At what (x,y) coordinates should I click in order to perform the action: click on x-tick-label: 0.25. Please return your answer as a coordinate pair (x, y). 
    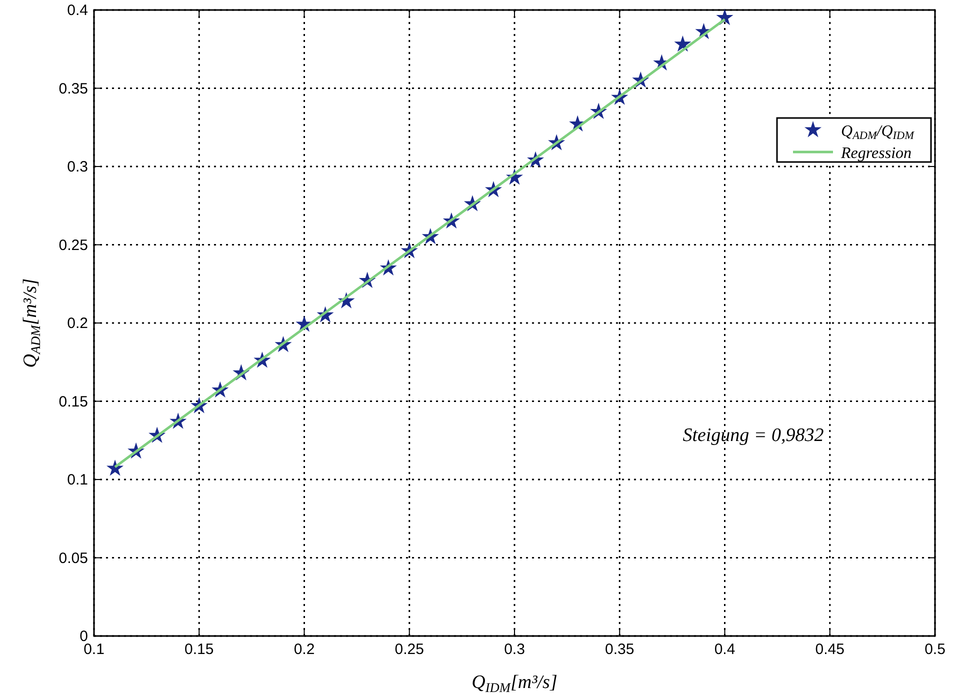
    Looking at the image, I should click on (409, 649).